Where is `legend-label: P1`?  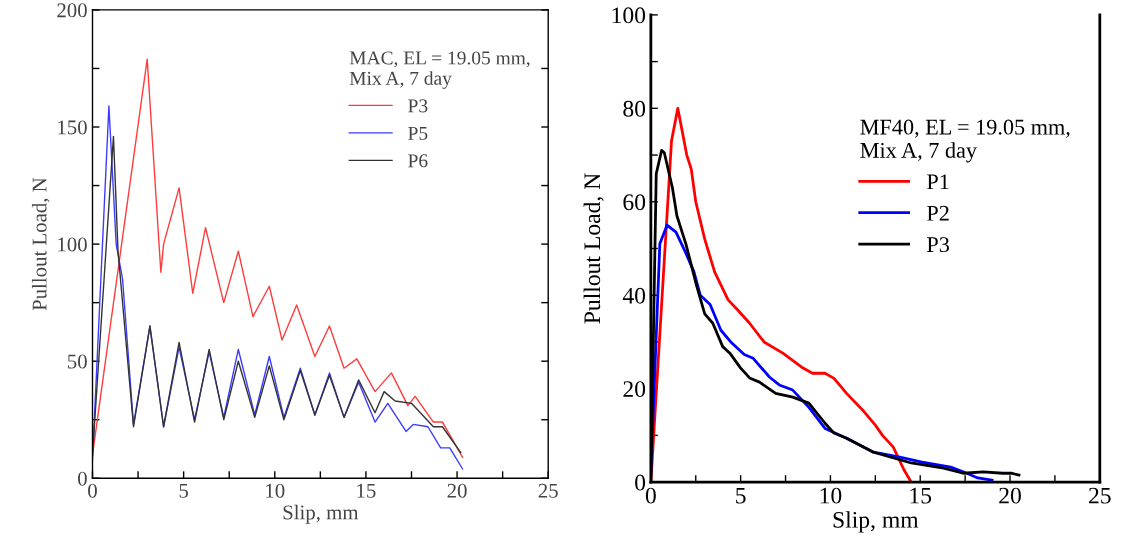 legend-label: P1 is located at coordinates (938, 182).